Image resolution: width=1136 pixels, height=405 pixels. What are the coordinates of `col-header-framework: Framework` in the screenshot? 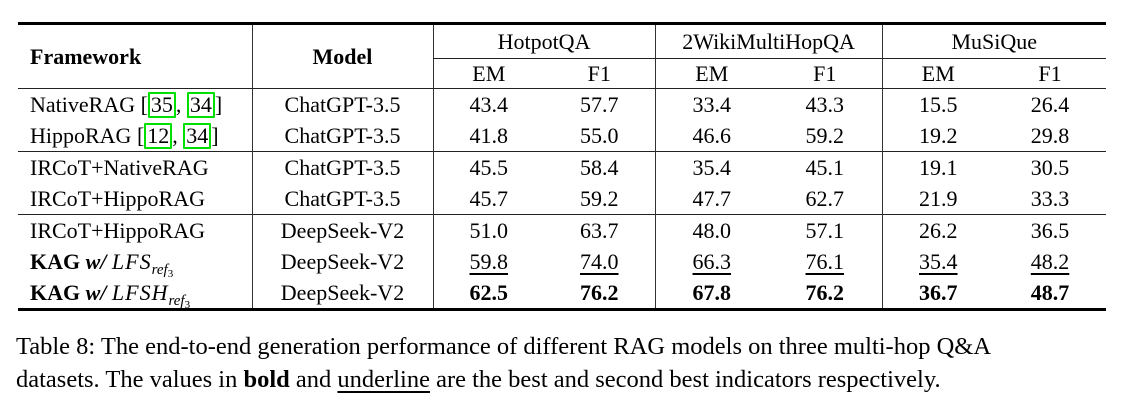 It's located at (135, 56).